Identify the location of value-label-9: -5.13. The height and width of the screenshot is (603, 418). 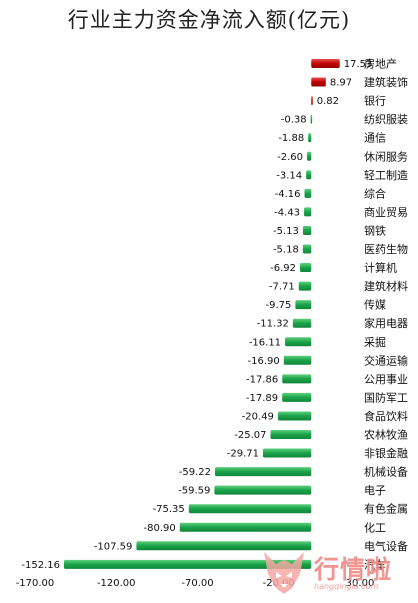
(286, 231).